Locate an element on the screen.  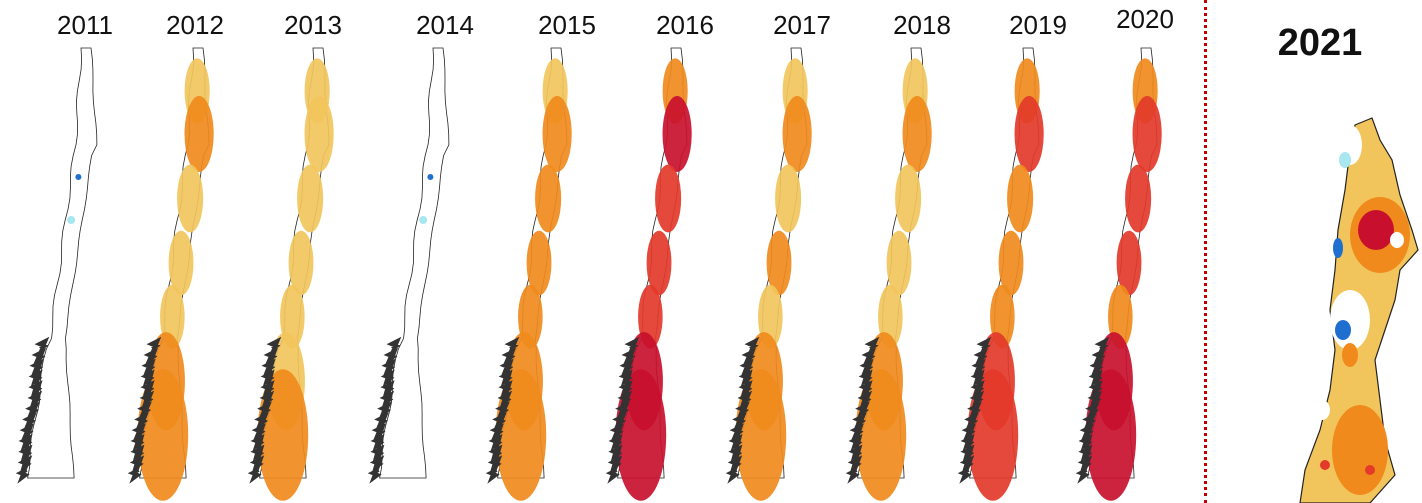
country-outline-2011 is located at coordinates (62, 263).